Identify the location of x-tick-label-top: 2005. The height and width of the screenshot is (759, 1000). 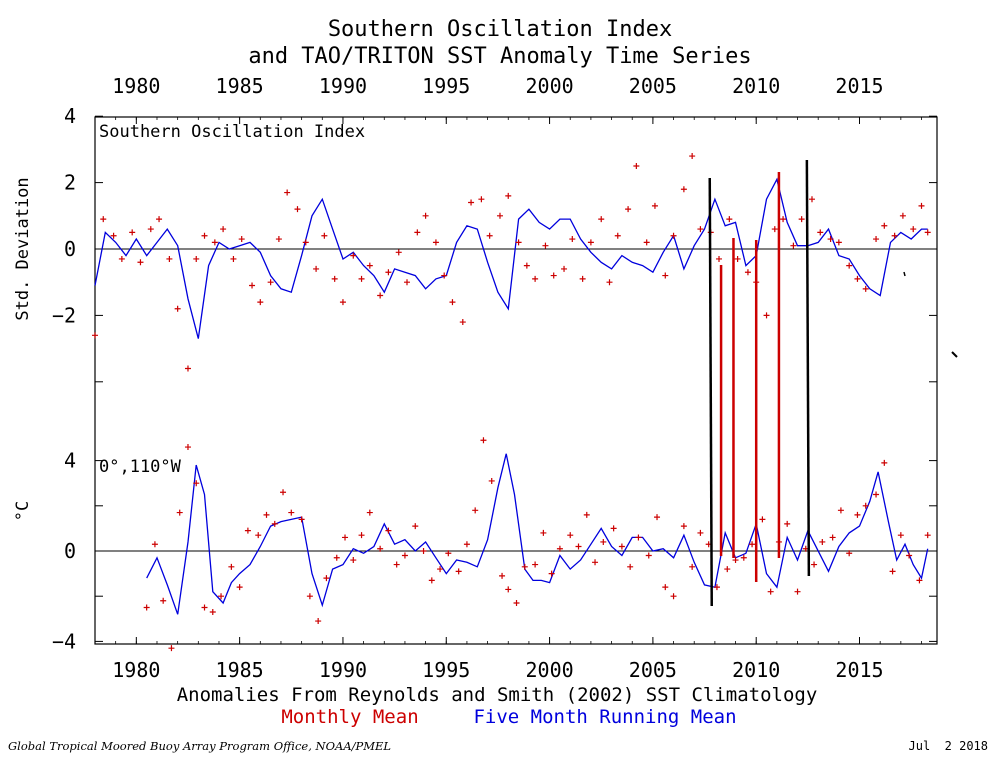
(653, 86).